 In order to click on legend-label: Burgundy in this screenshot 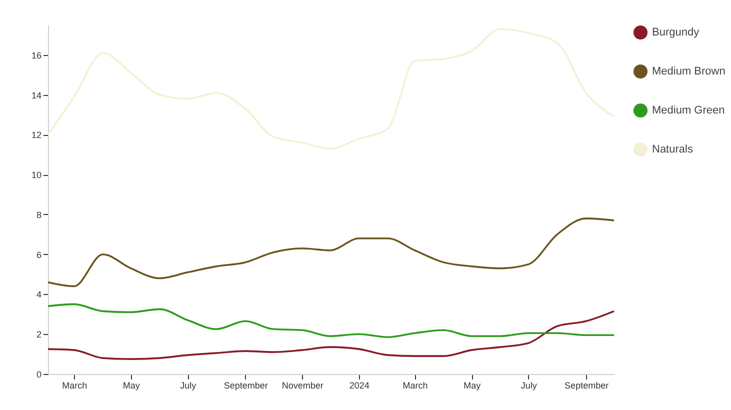, I will do `click(676, 32)`.